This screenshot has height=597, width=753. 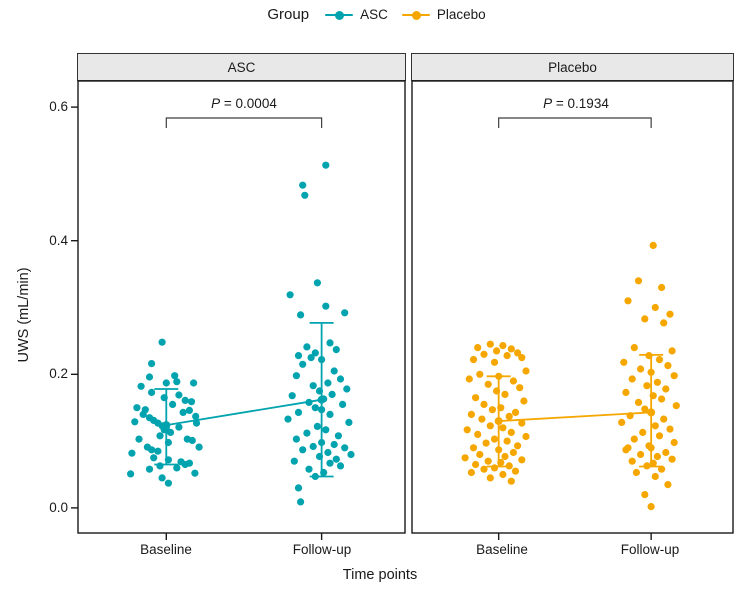 I want to click on significance-bracket, so click(x=244, y=122).